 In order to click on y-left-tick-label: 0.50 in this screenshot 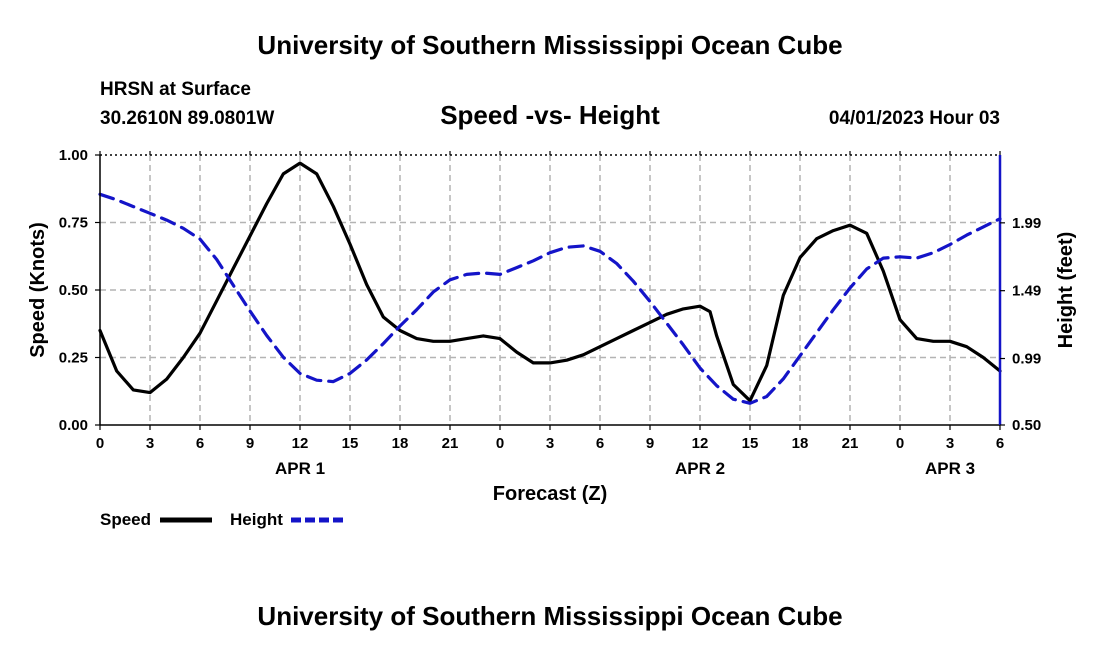, I will do `click(73, 290)`.